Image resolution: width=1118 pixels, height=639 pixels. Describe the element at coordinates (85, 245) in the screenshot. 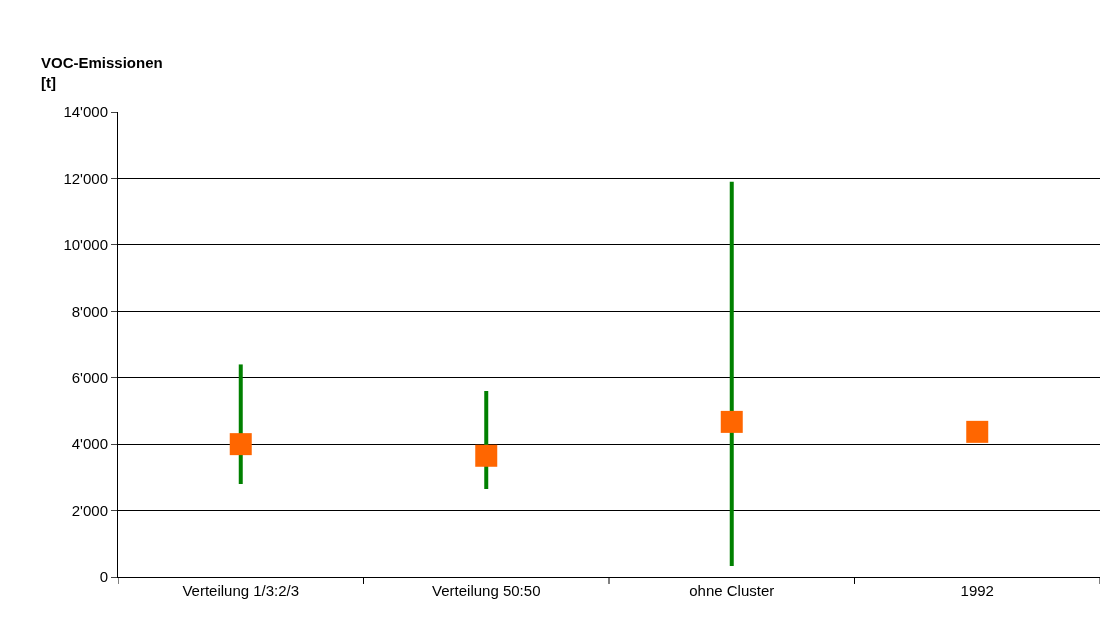

I see `y-tick-label: 10'000` at that location.